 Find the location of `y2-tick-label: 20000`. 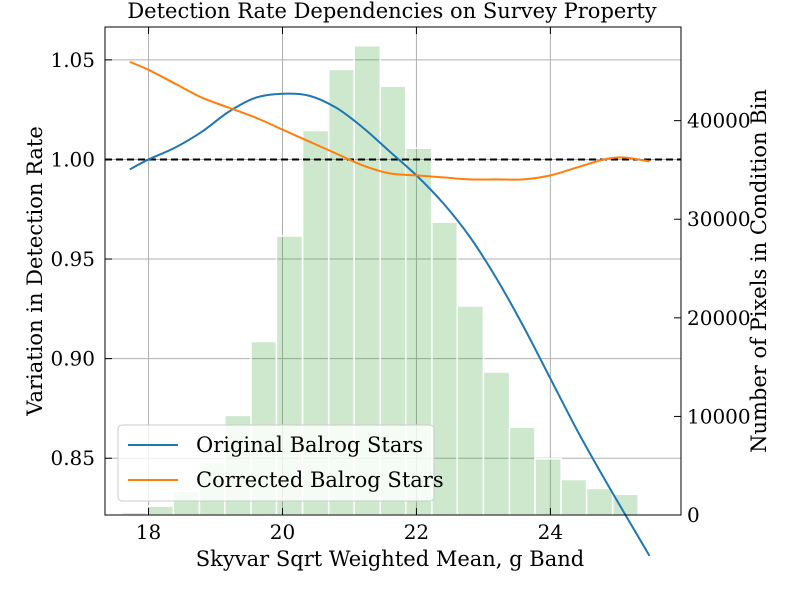

y2-tick-label: 20000 is located at coordinates (719, 318).